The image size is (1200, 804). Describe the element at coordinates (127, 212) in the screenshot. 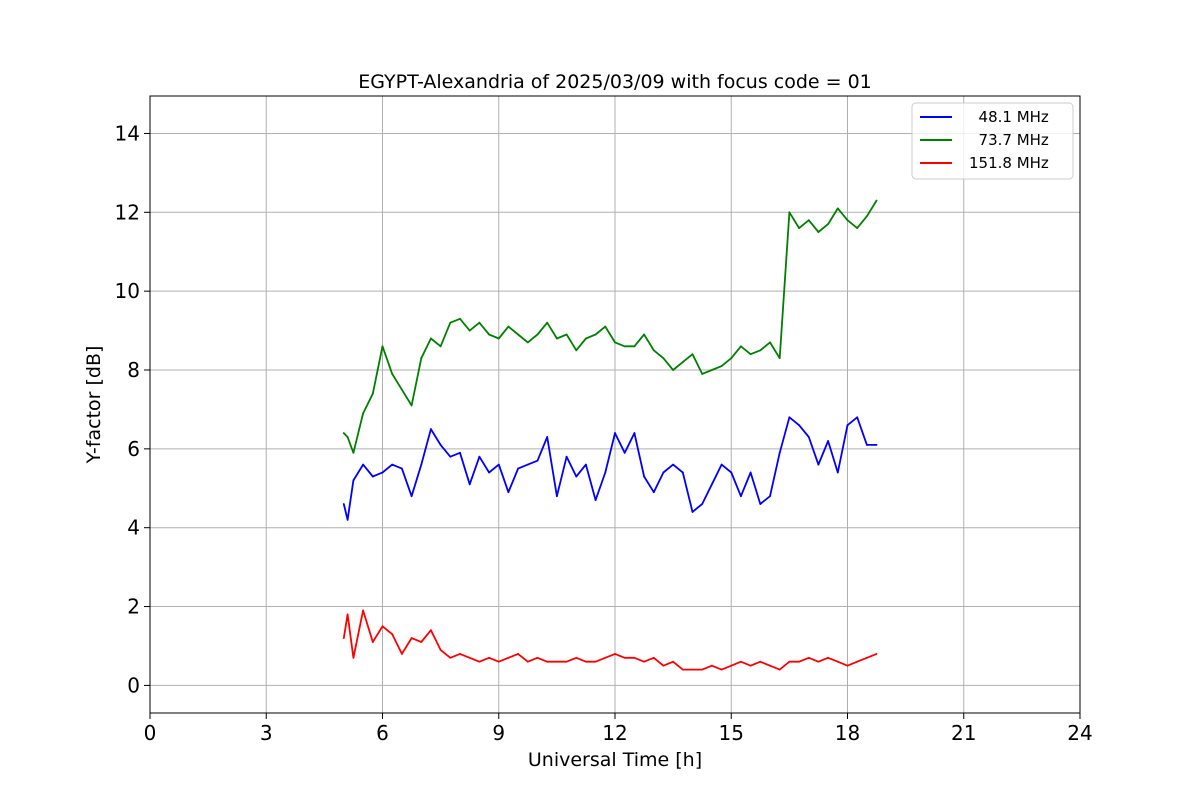

I see `y-tick-label: 12` at that location.